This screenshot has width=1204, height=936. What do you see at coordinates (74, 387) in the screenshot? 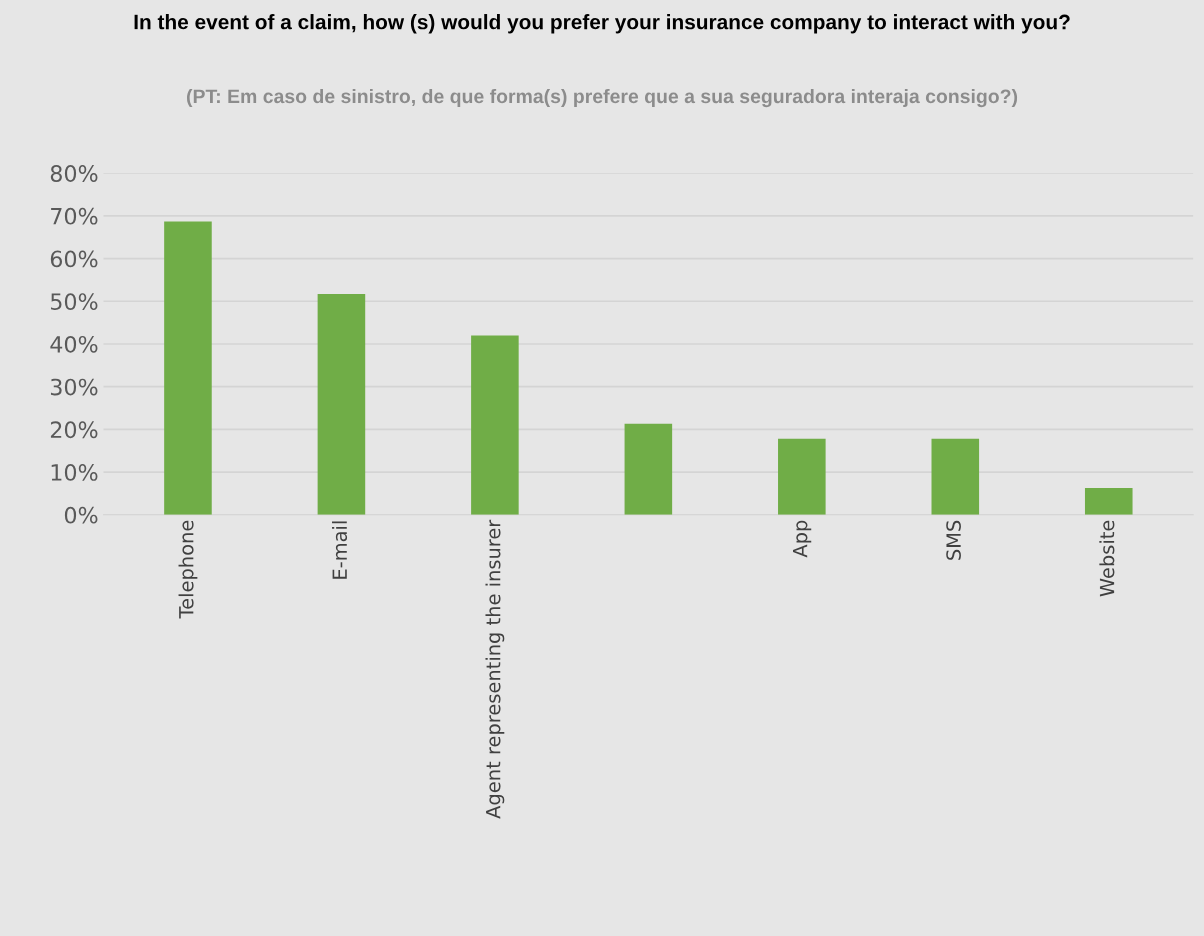
I see `y-tick-label: 30%` at bounding box center [74, 387].